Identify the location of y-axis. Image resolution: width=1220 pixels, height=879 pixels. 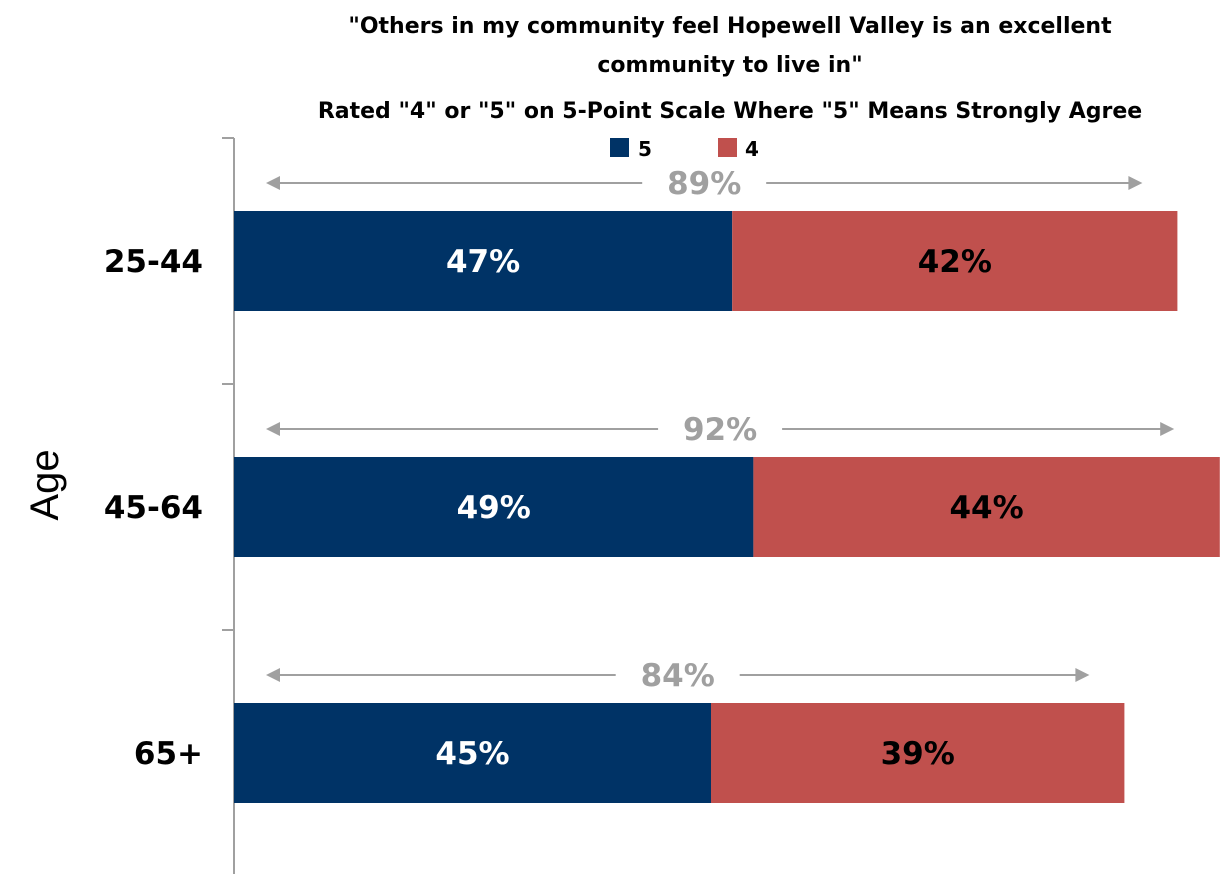
(228, 505).